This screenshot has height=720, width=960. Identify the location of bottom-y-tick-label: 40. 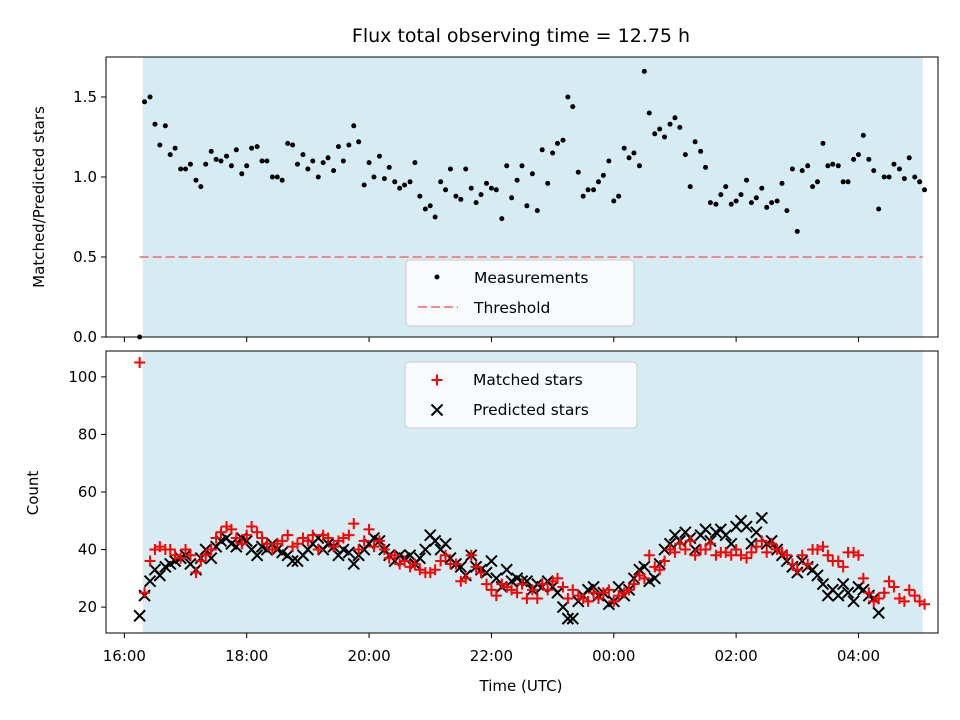
(87, 550).